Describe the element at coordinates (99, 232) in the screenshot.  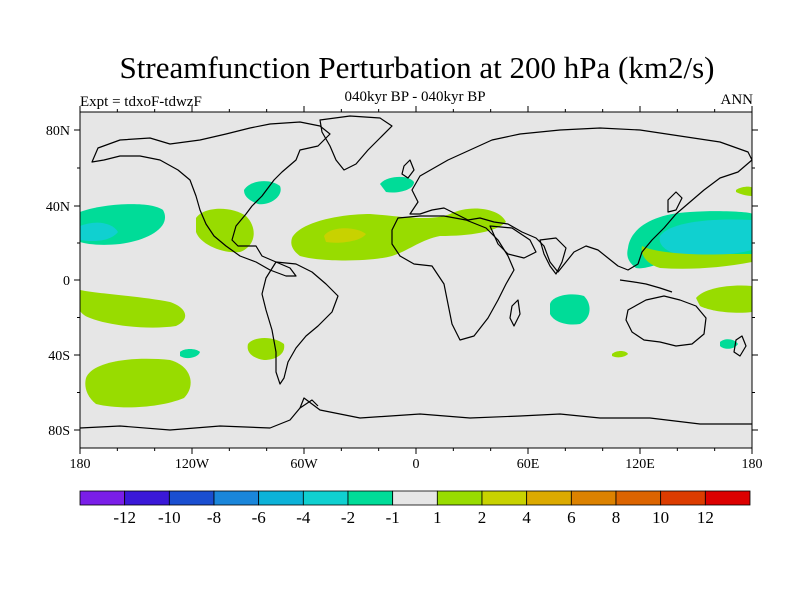
I see `contour-north-pacific-west-core` at that location.